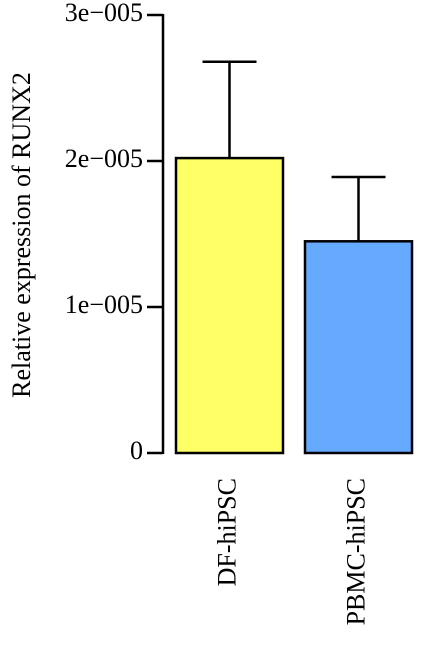 The width and height of the screenshot is (424, 663). What do you see at coordinates (104, 304) in the screenshot?
I see `y-tick-label: 1e−005` at bounding box center [104, 304].